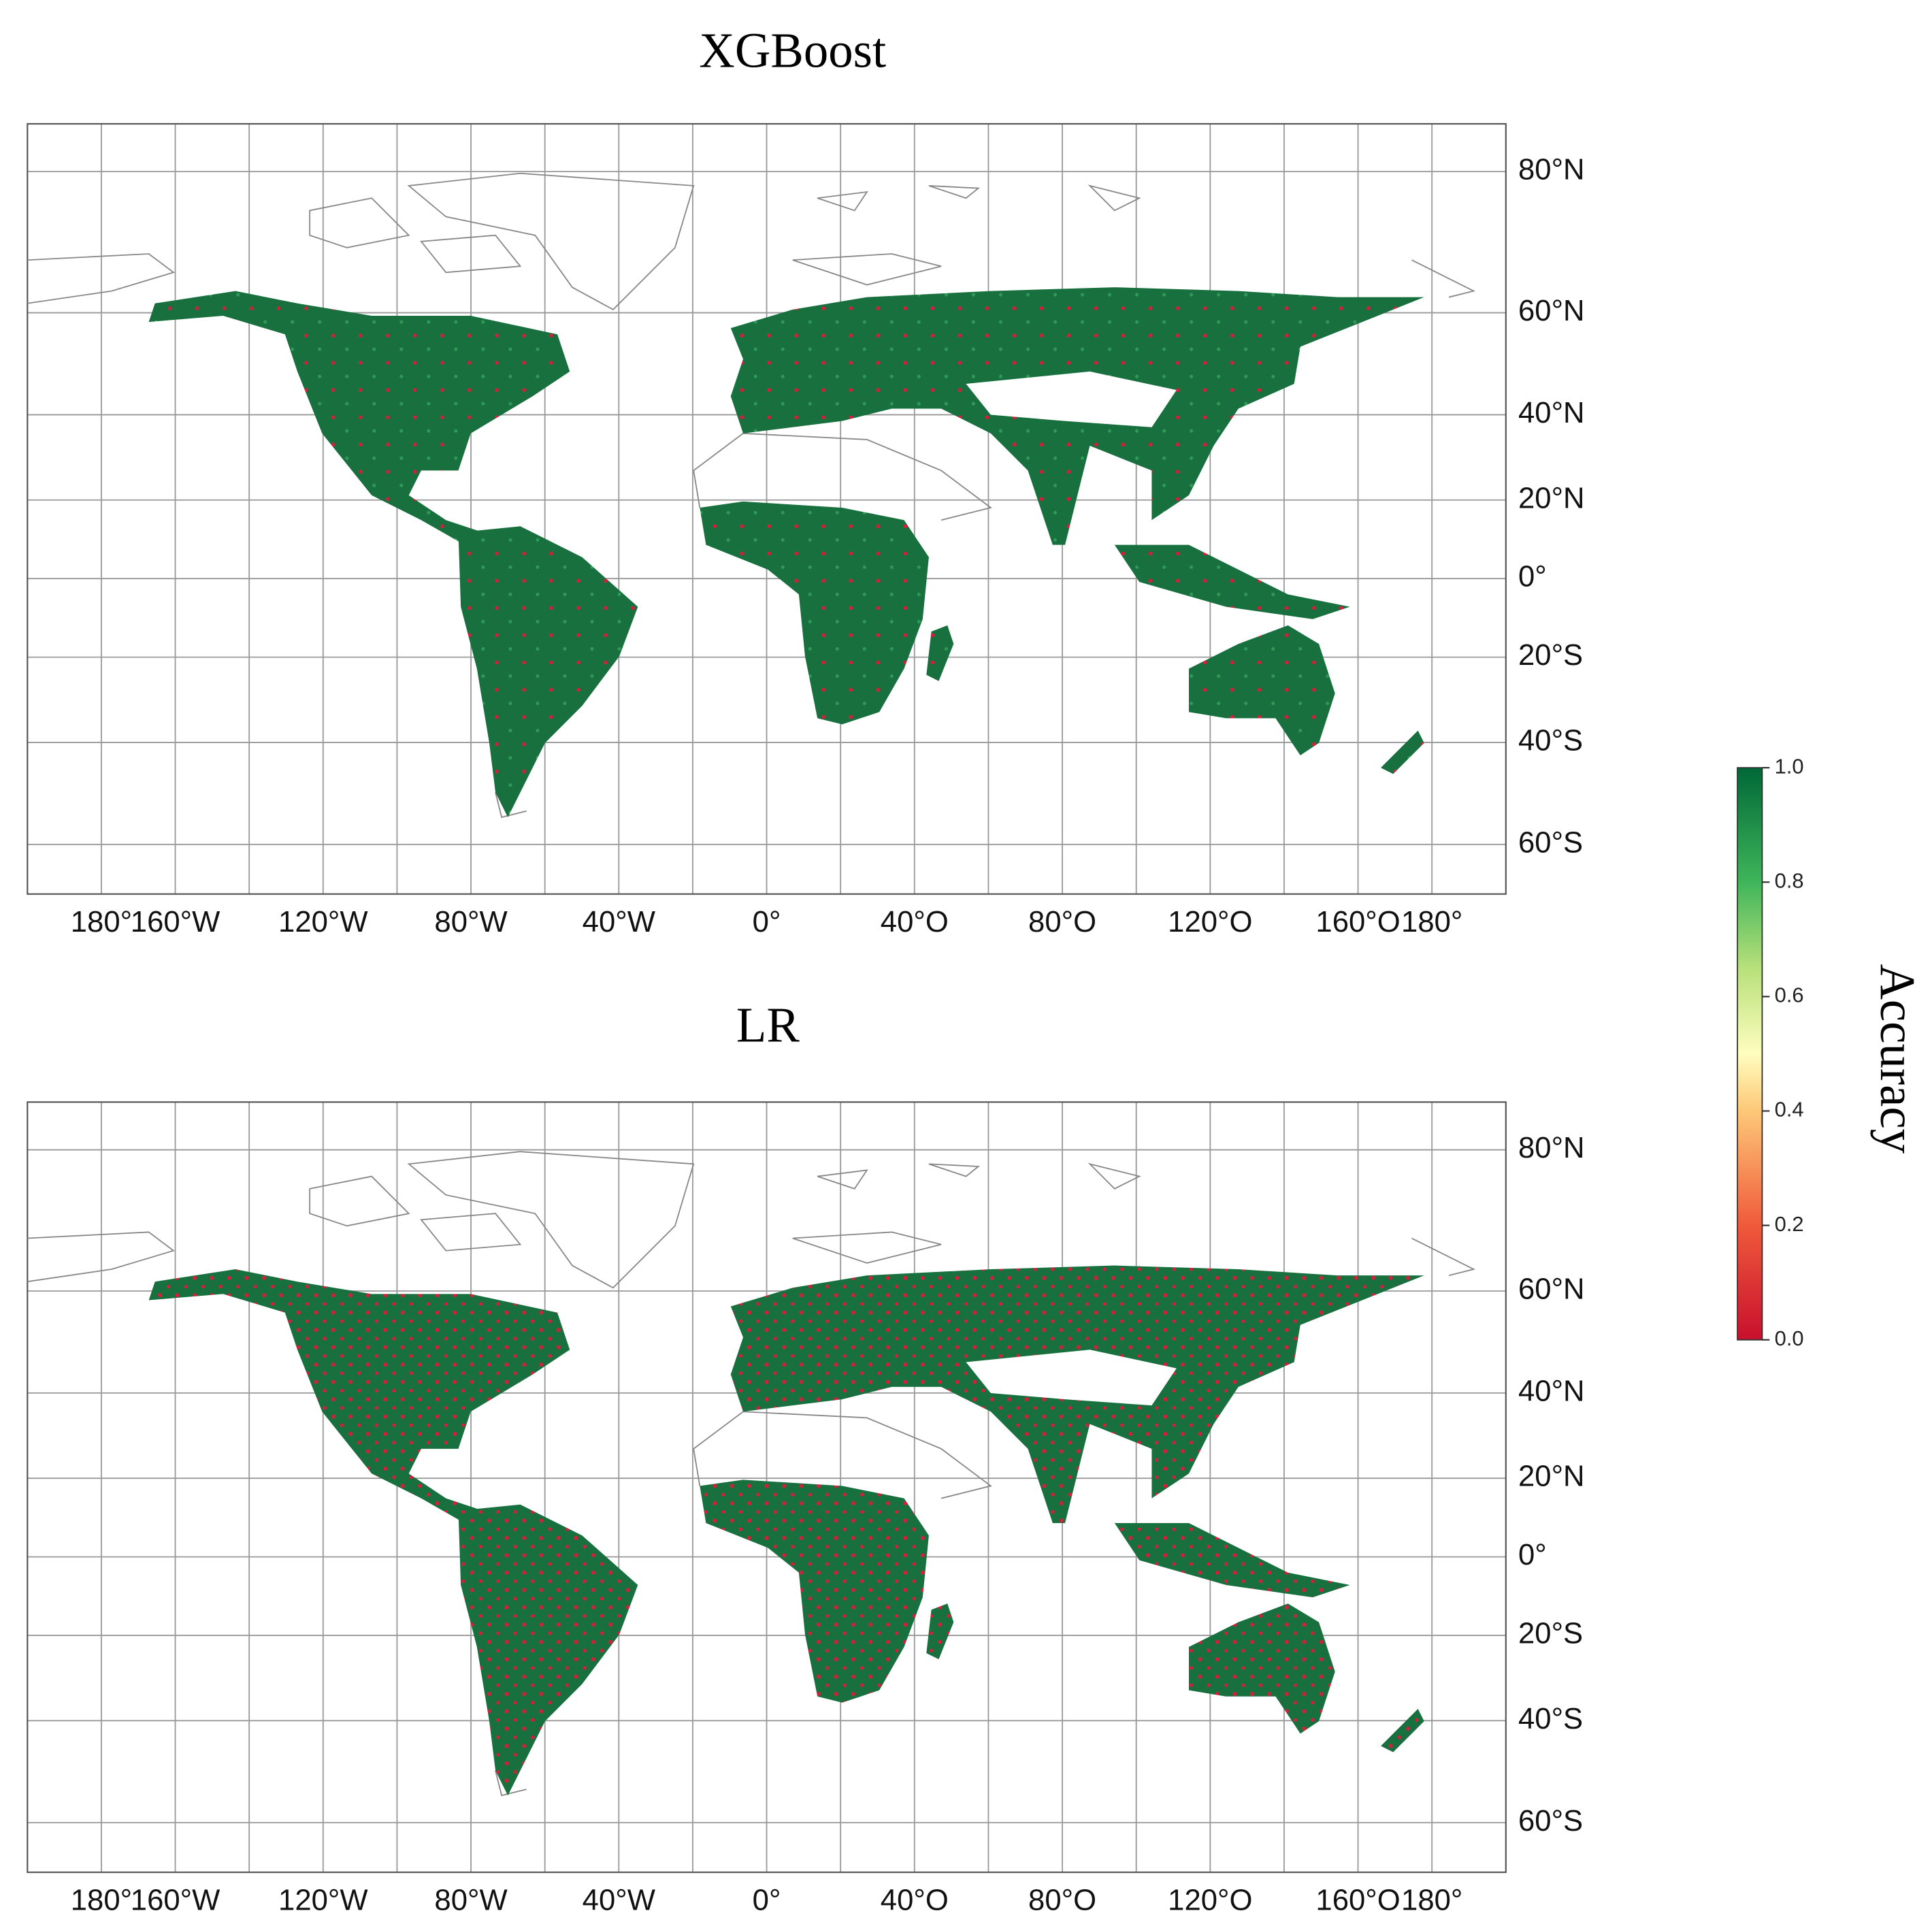  Describe the element at coordinates (1831, 1052) in the screenshot. I see `colorbar: Accuracy 0.0 0.2 0.4 0.6 0.8 1.0` at that location.